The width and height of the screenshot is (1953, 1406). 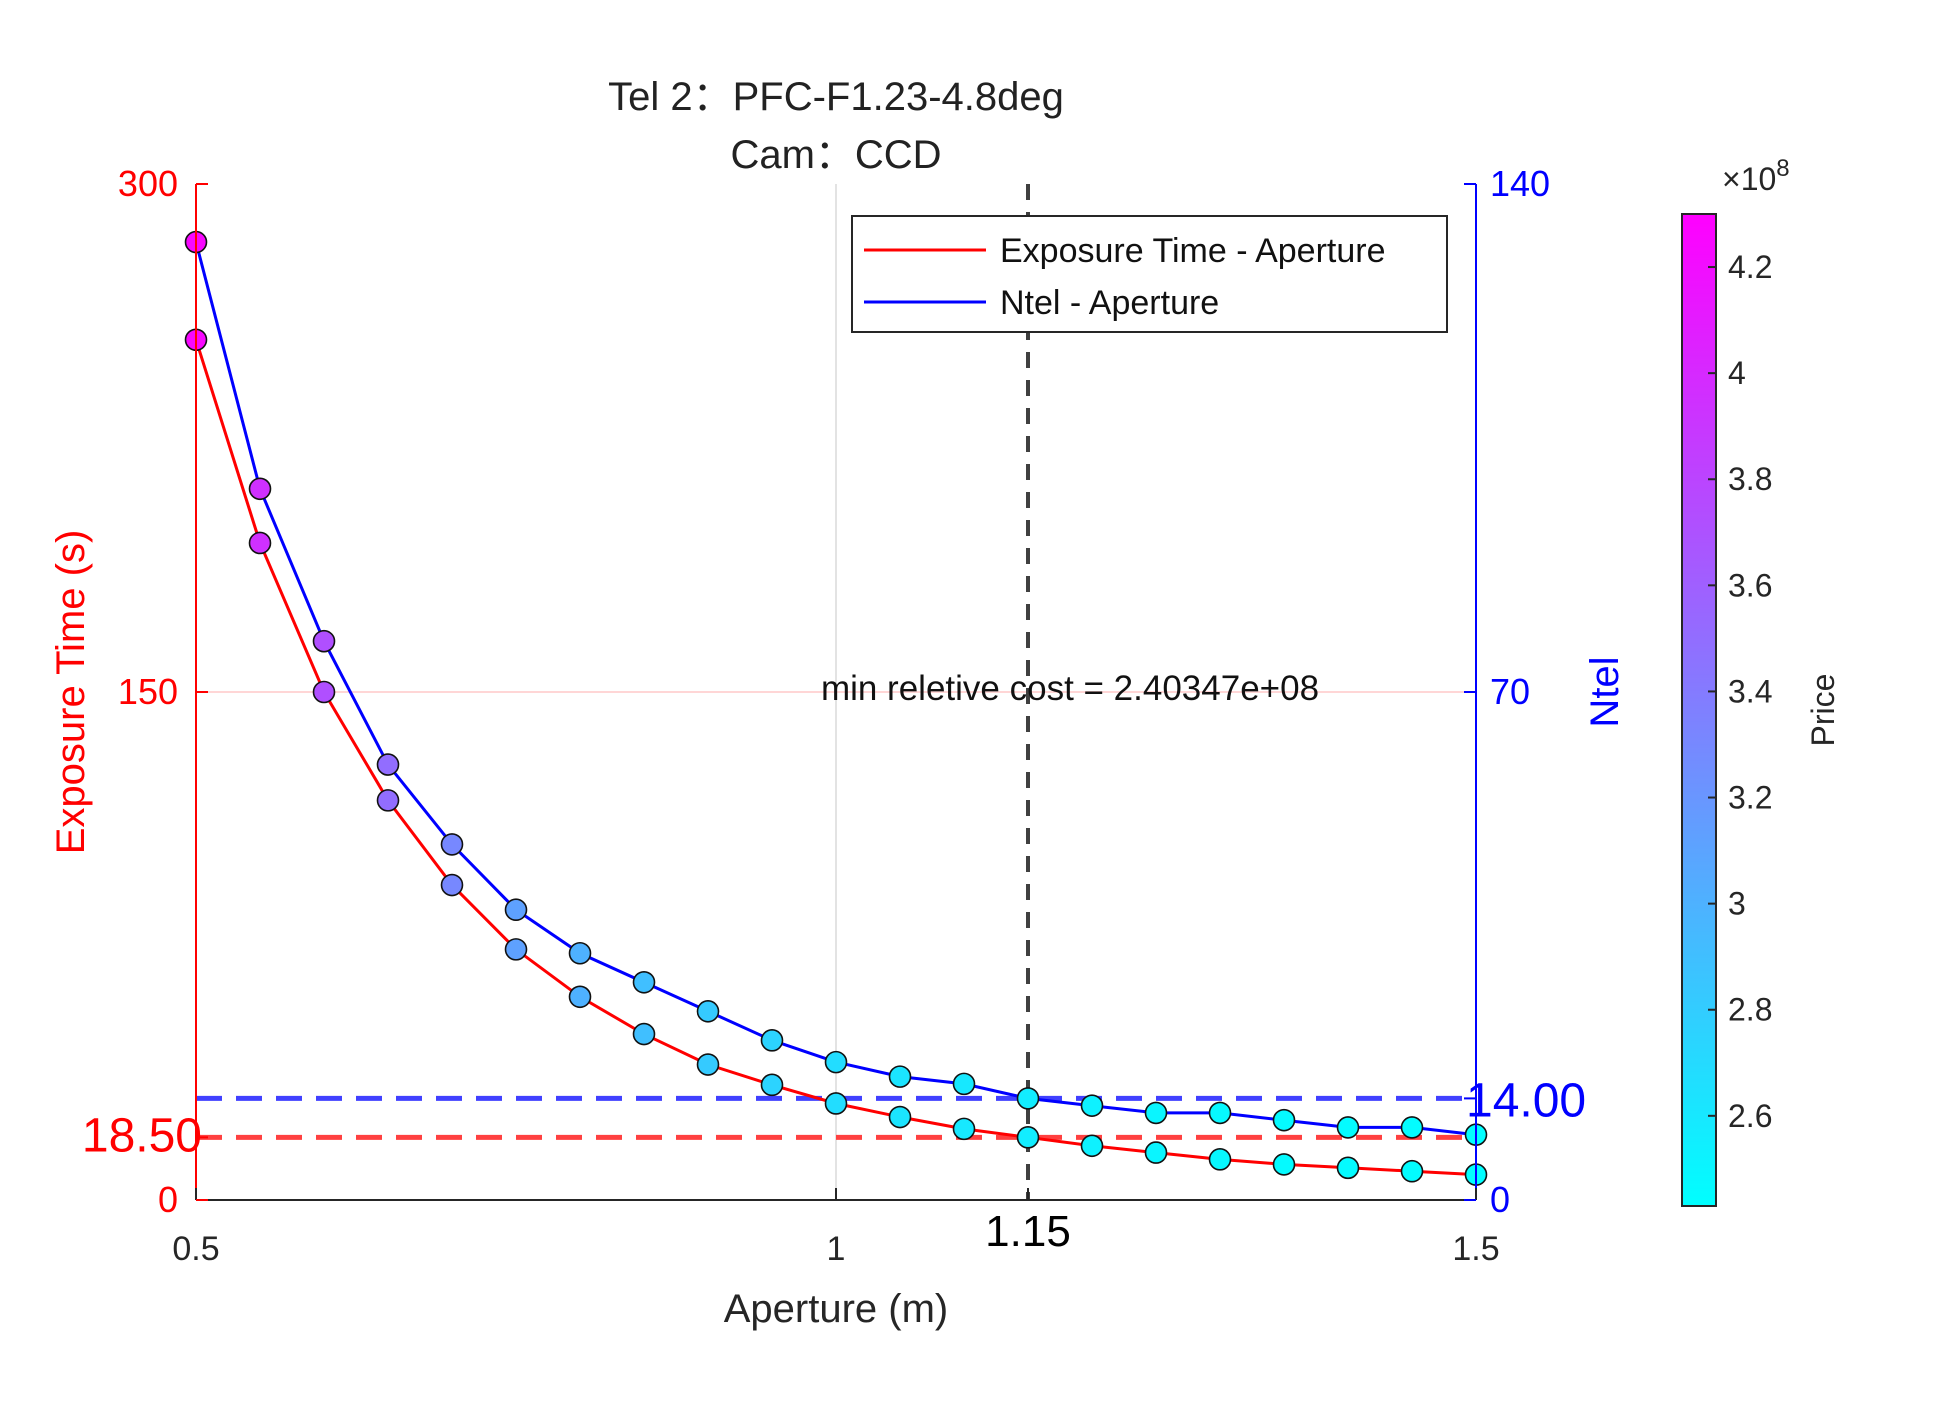 I want to click on left-y-tick-label: 0, so click(x=168, y=1199).